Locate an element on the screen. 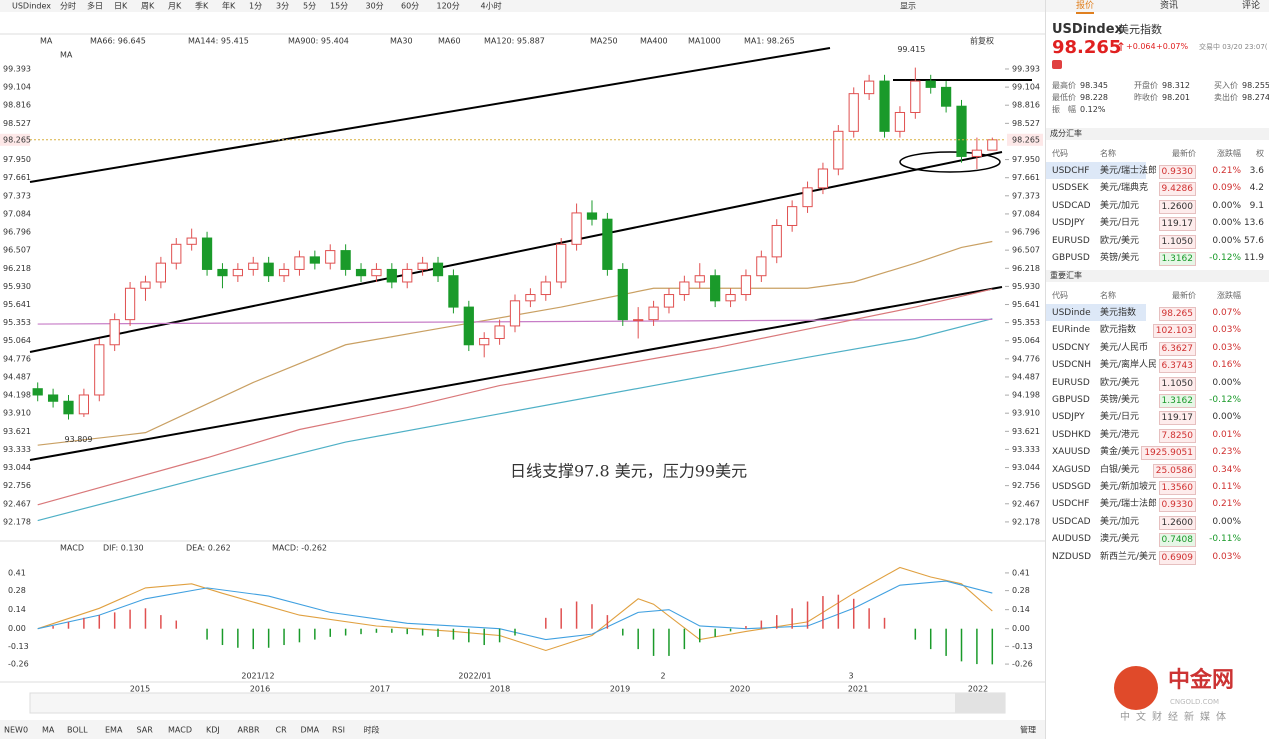  table-cell: 0.01% is located at coordinates (1226, 434).